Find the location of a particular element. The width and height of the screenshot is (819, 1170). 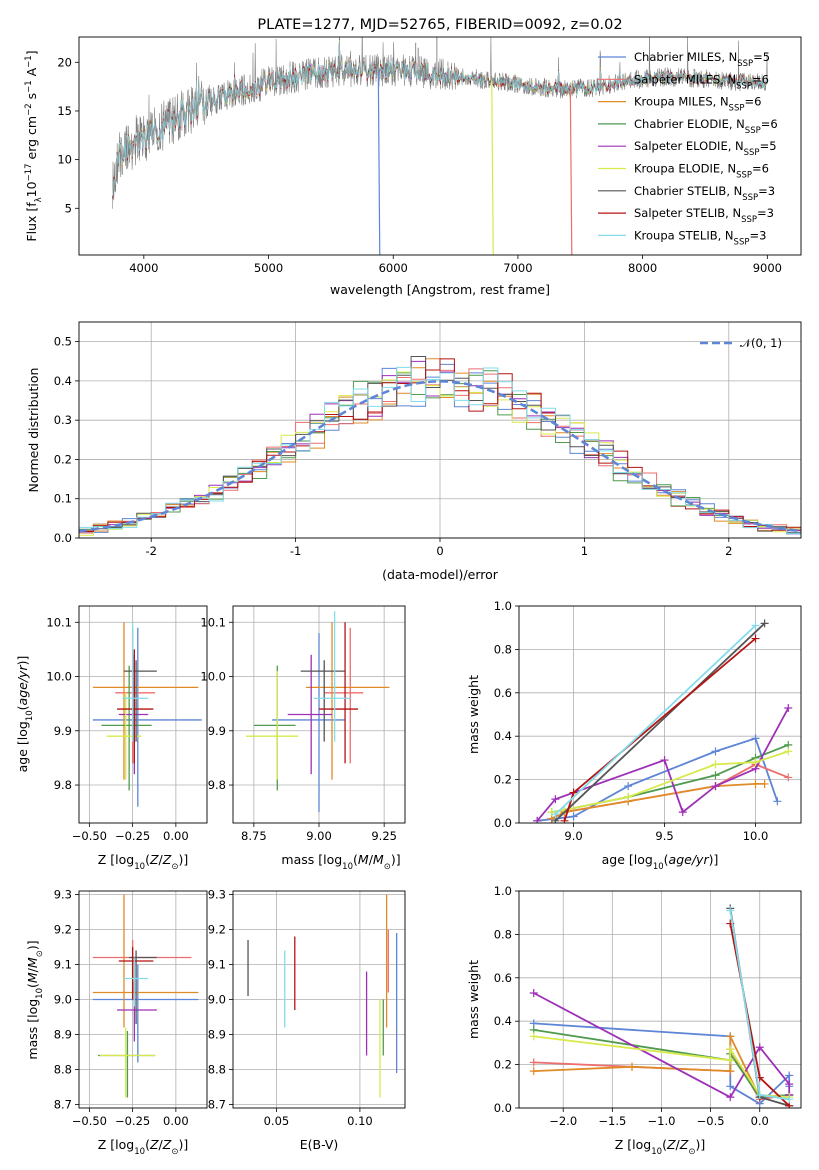

legend: 𝒩(0, 1) is located at coordinates (741, 343).